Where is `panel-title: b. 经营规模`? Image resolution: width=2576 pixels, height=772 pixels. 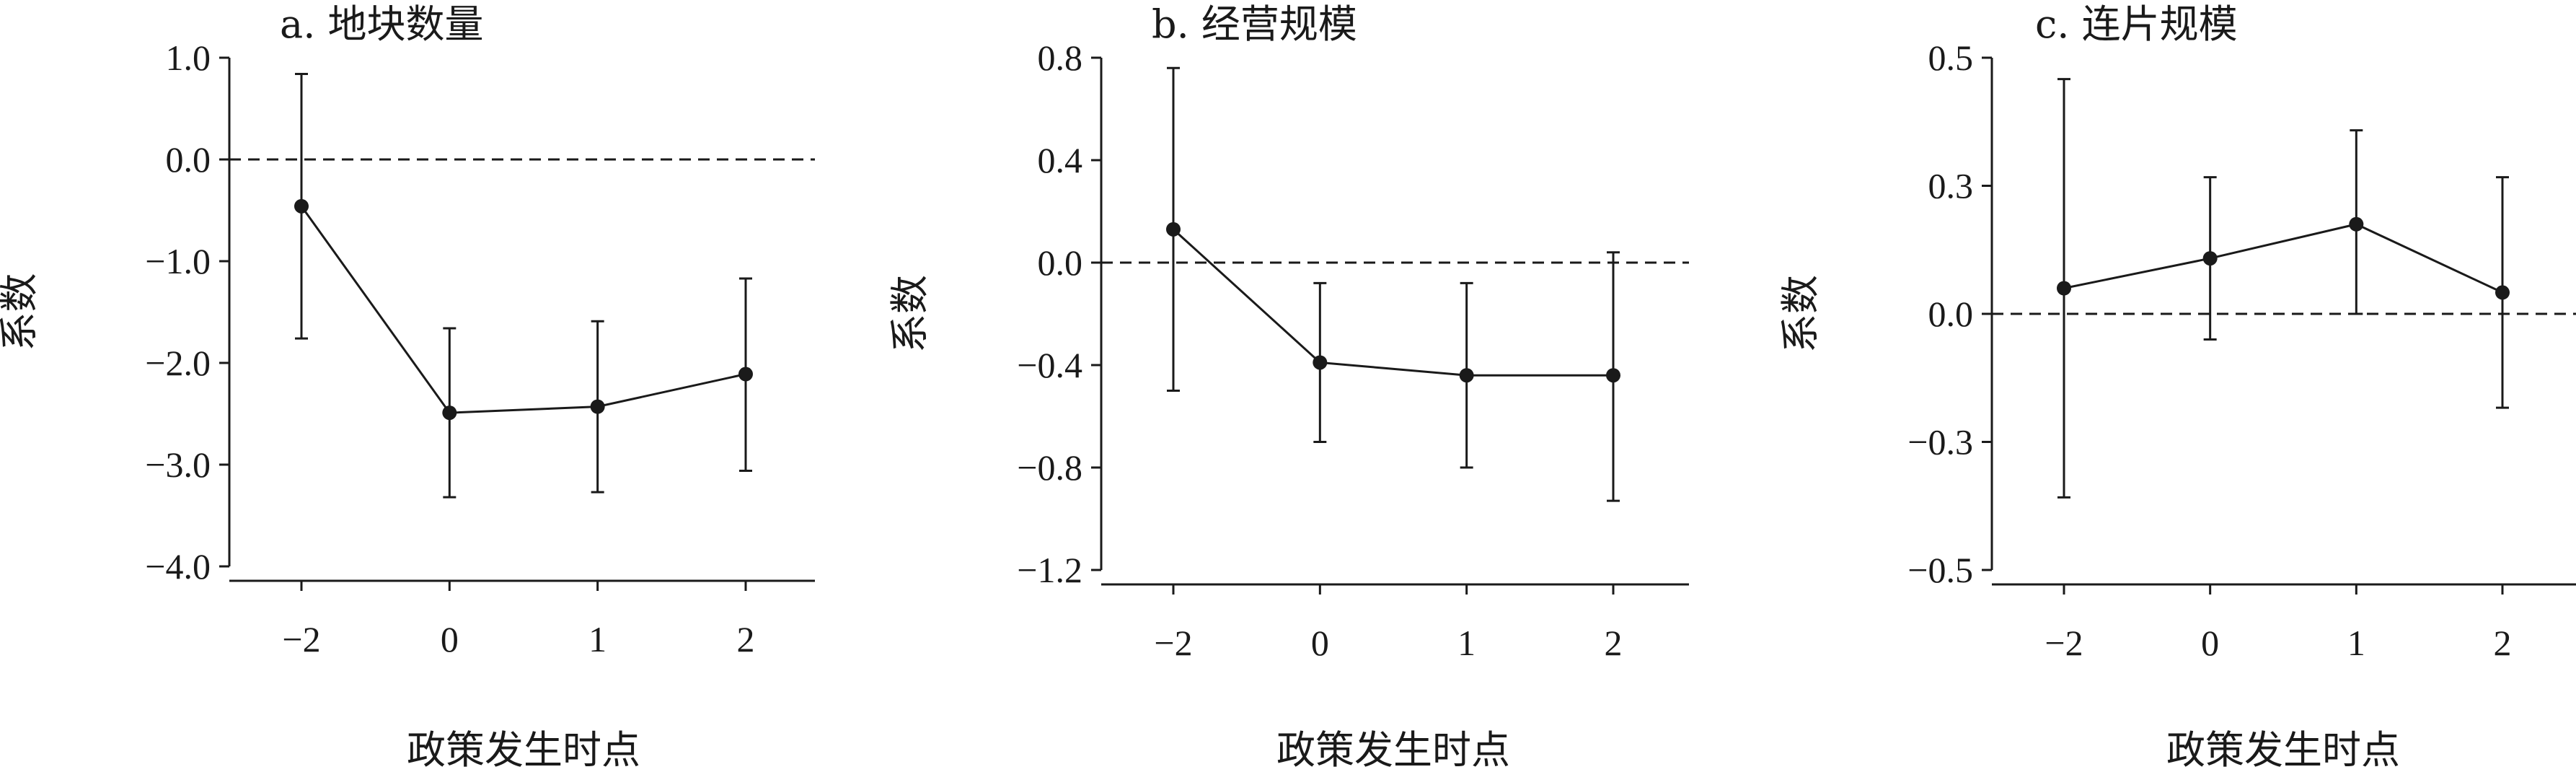 panel-title: b. 经营规模 is located at coordinates (1254, 24).